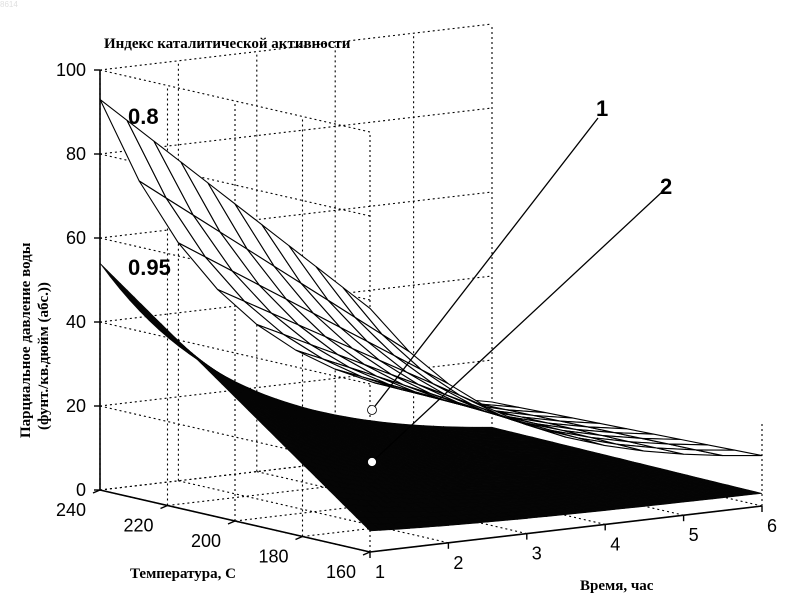 The image size is (800, 604). Describe the element at coordinates (566, 529) in the screenshot. I see `x-axis-line` at that location.